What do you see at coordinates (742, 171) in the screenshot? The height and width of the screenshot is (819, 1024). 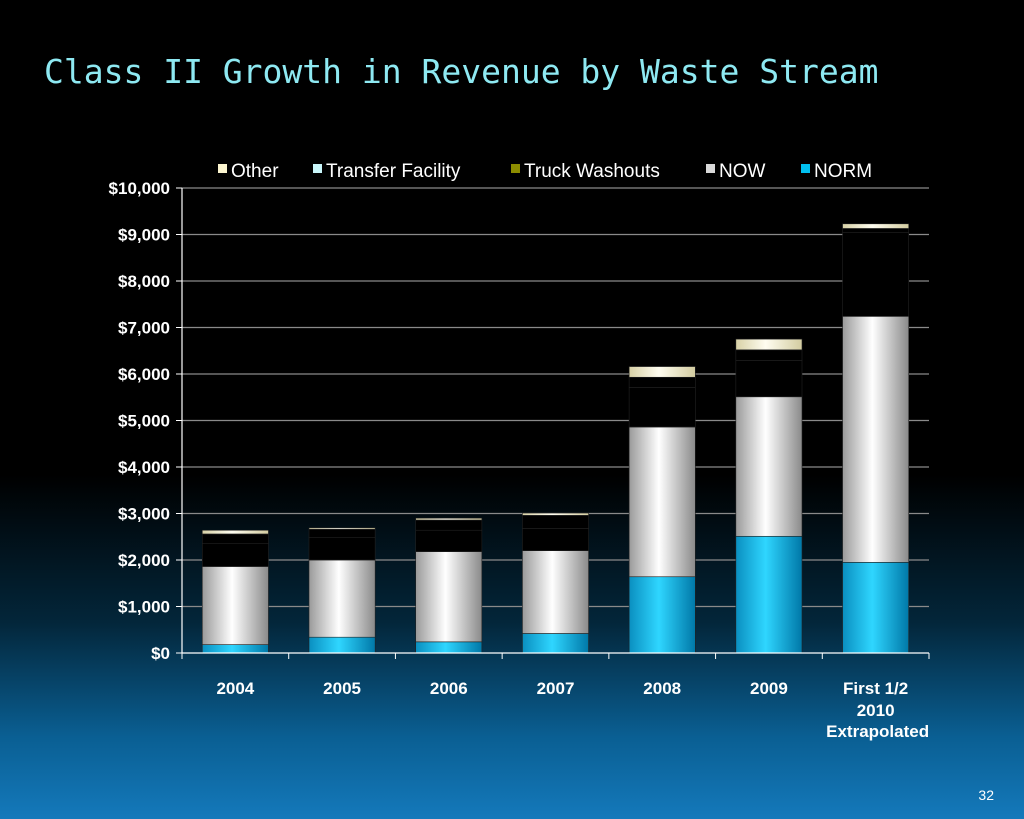 I see `legend-label-now: NOW` at bounding box center [742, 171].